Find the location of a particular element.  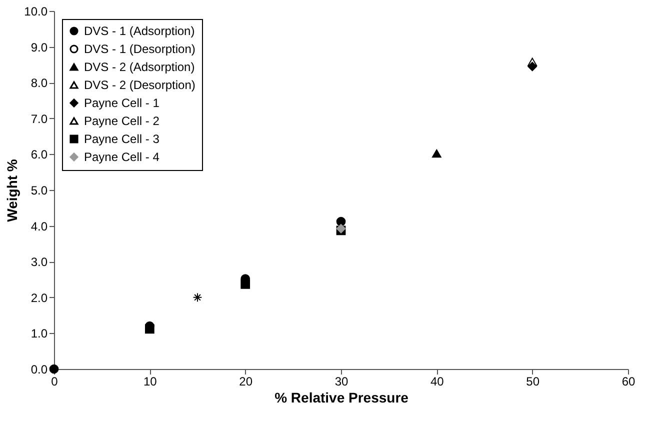

legend-label: DVS - 1 (Adsorption) is located at coordinates (139, 31).